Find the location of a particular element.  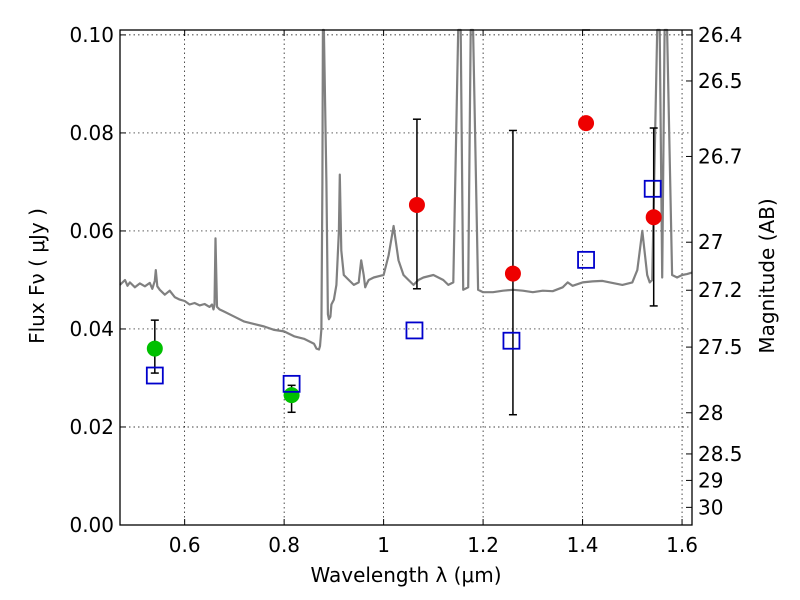

x-tick-label: 1.2 is located at coordinates (483, 545).